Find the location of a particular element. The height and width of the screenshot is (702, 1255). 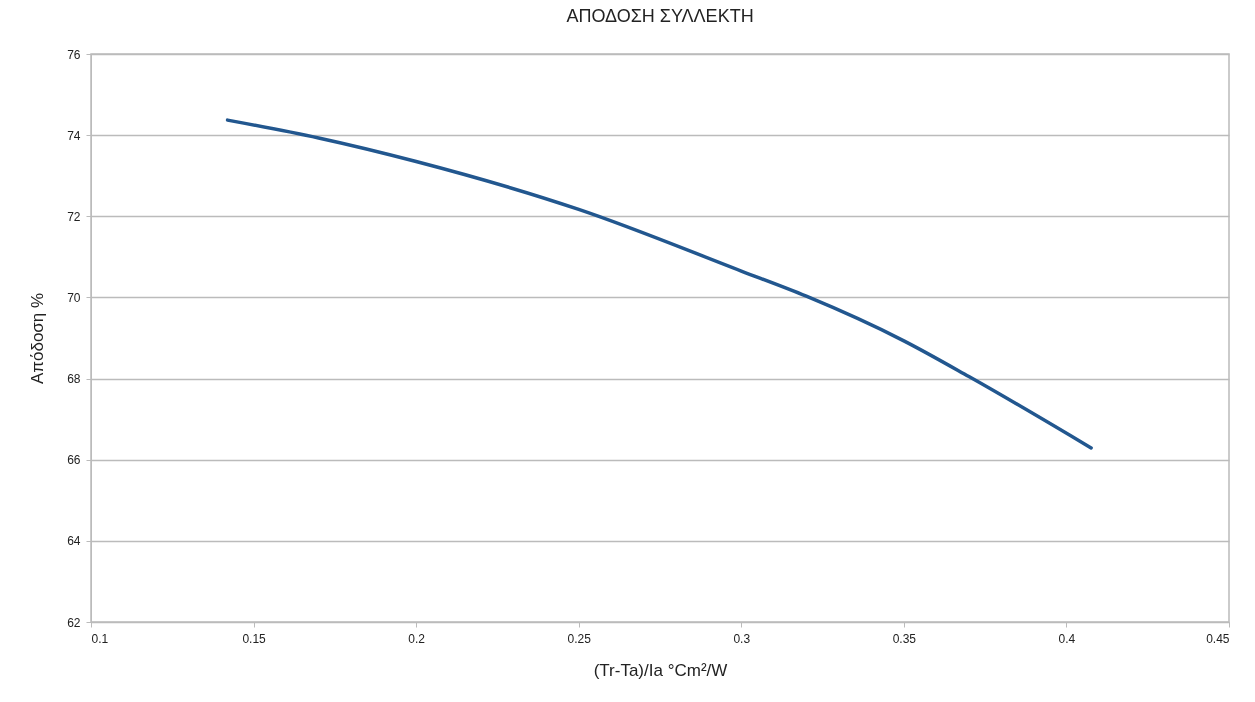

x-tick-label: 0.1 is located at coordinates (100, 638).